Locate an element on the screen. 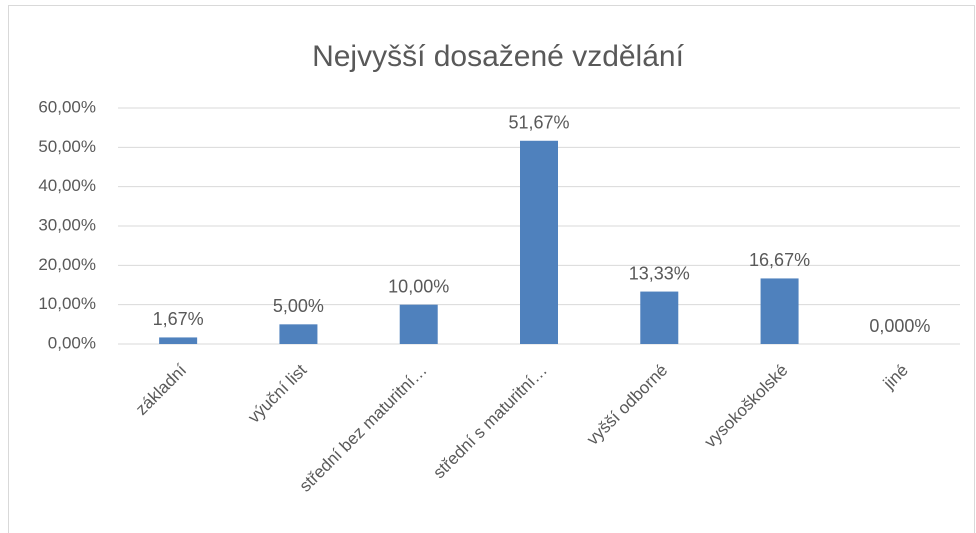 The width and height of the screenshot is (976, 533). value-label: 51,67% is located at coordinates (538, 123).